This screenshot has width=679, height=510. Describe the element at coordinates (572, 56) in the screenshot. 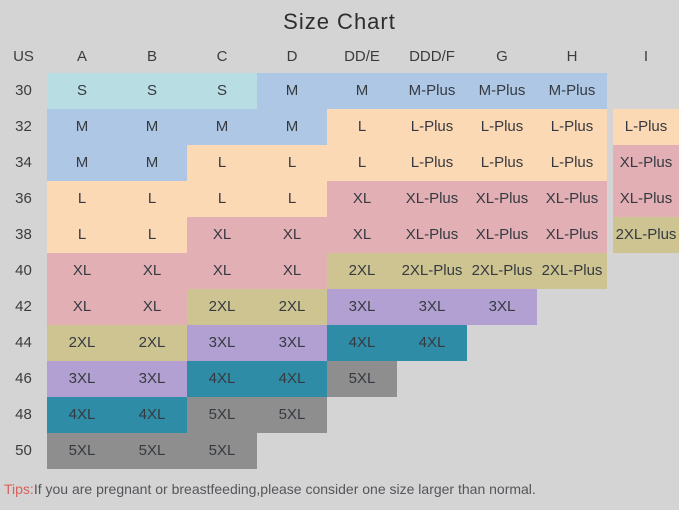

I see `column-header-H: H` at that location.